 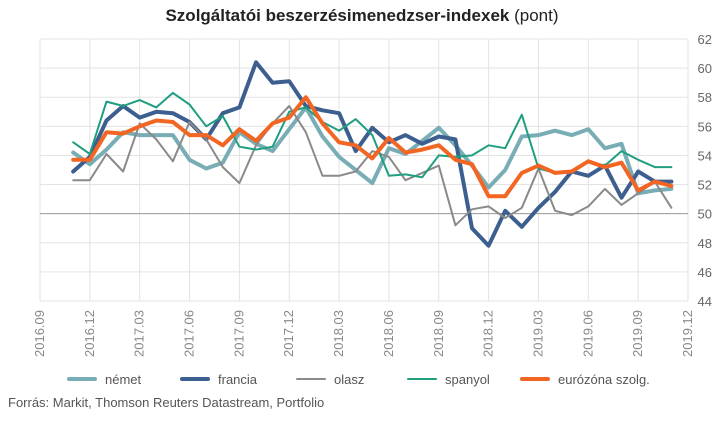 What do you see at coordinates (349, 379) in the screenshot?
I see `legend-label: olasz` at bounding box center [349, 379].